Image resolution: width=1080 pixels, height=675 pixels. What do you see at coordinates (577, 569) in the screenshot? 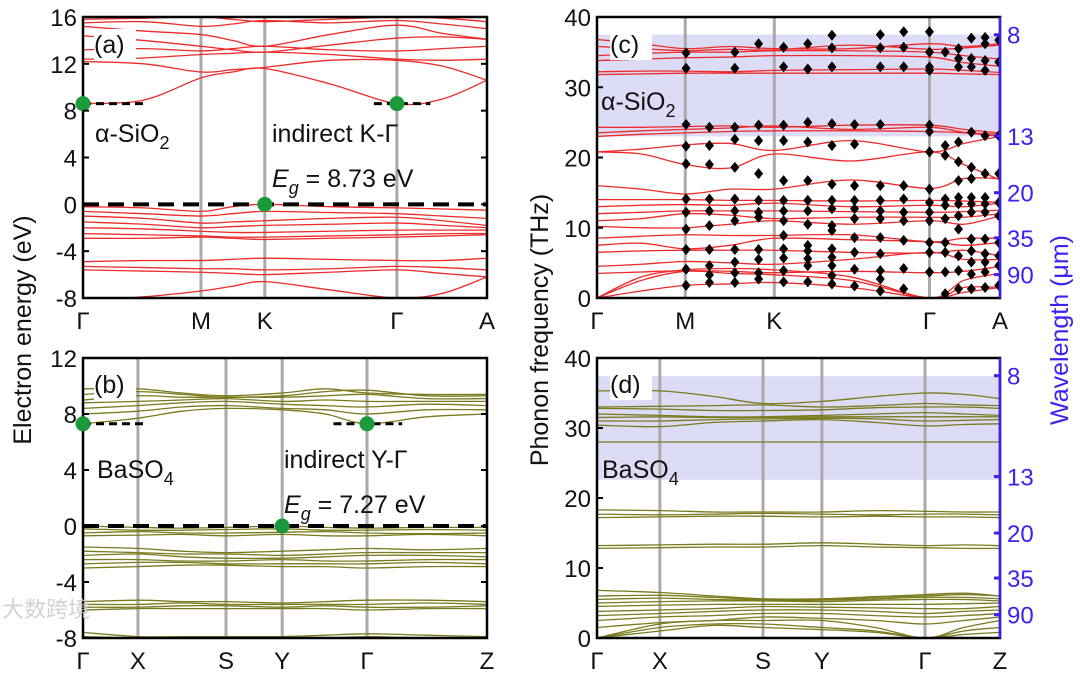
I see `y-tick-label: 10` at bounding box center [577, 569].